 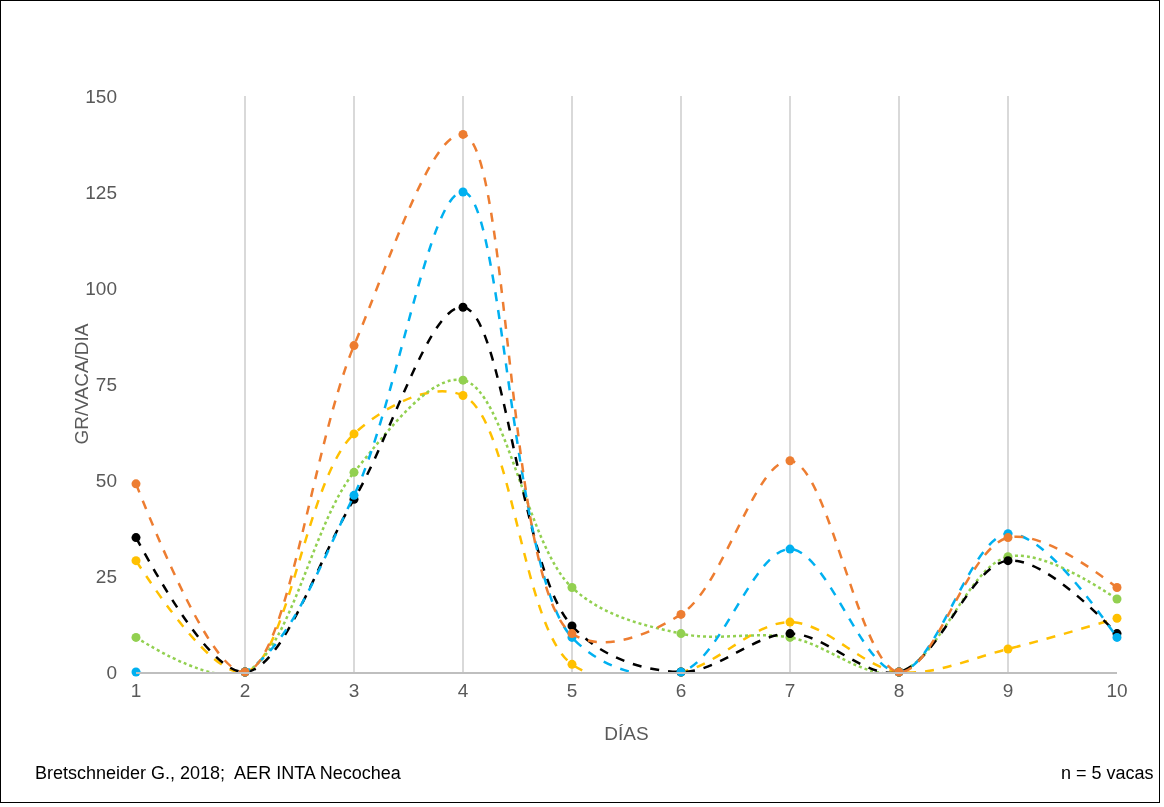 I want to click on x-tick-label: 5, so click(x=572, y=690).